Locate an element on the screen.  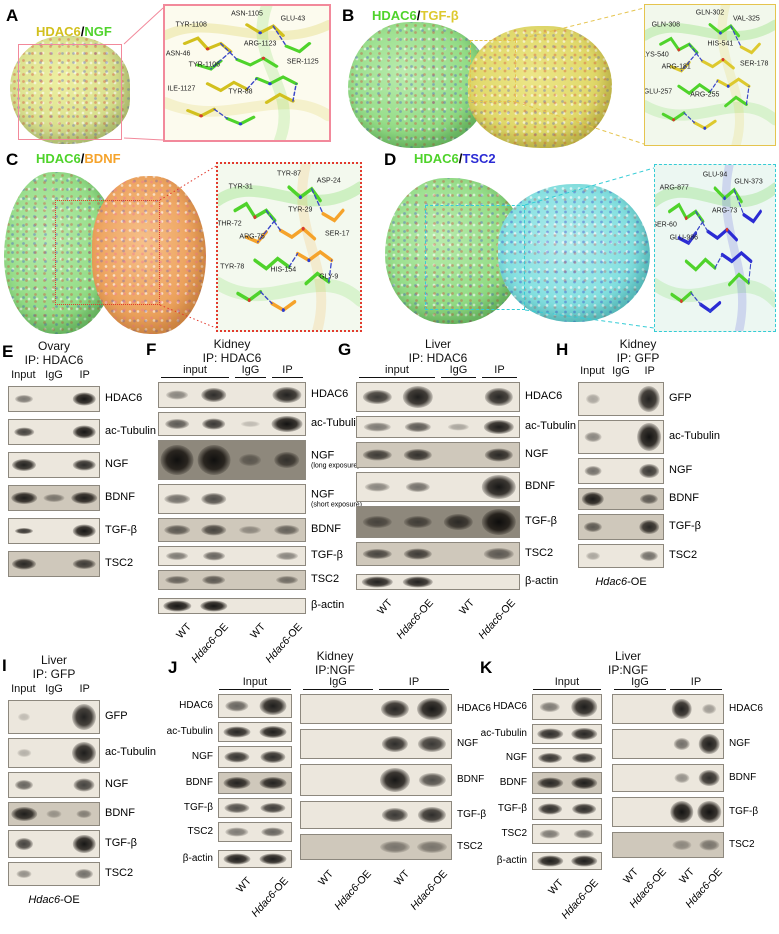
blot-target-label: HDAC6 is located at coordinates (474, 708).